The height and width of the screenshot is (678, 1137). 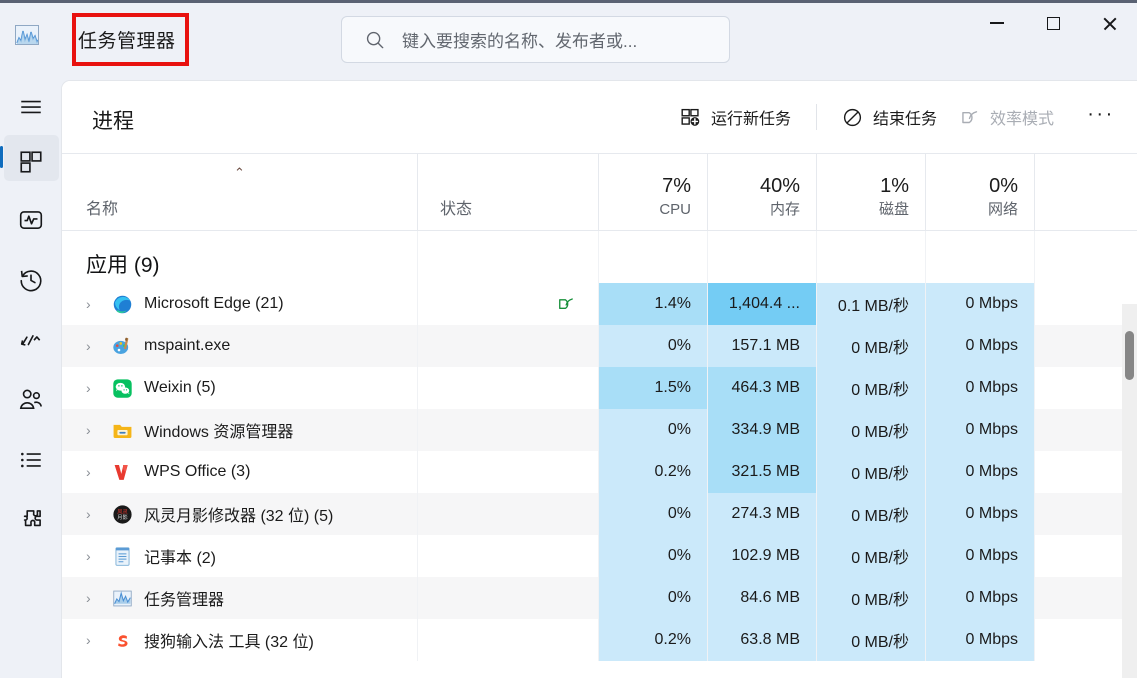 I want to click on process-name-label: mspaint.exe, so click(x=187, y=345).